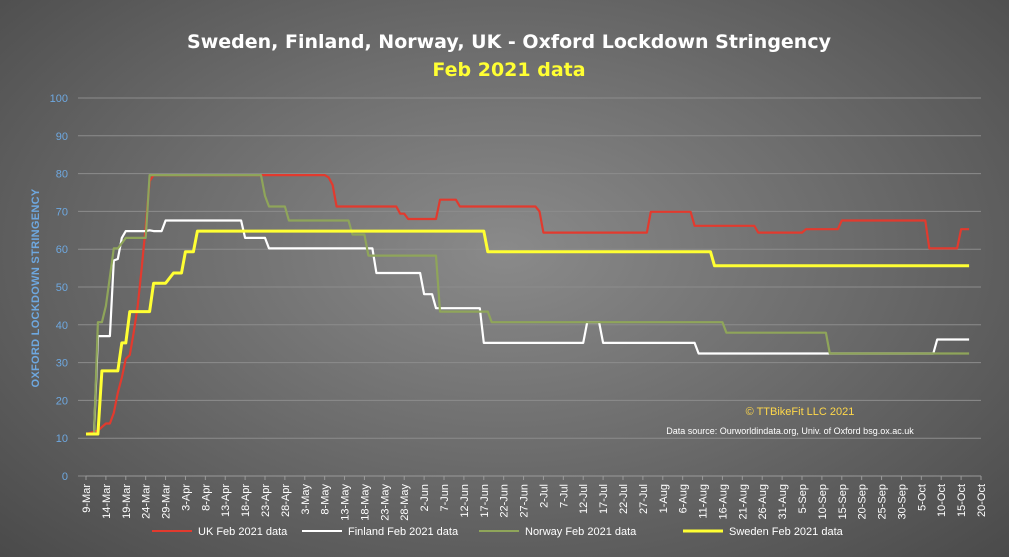 The width and height of the screenshot is (1009, 557). What do you see at coordinates (167, 501) in the screenshot?
I see `x-tick-label: 29-Mar` at bounding box center [167, 501].